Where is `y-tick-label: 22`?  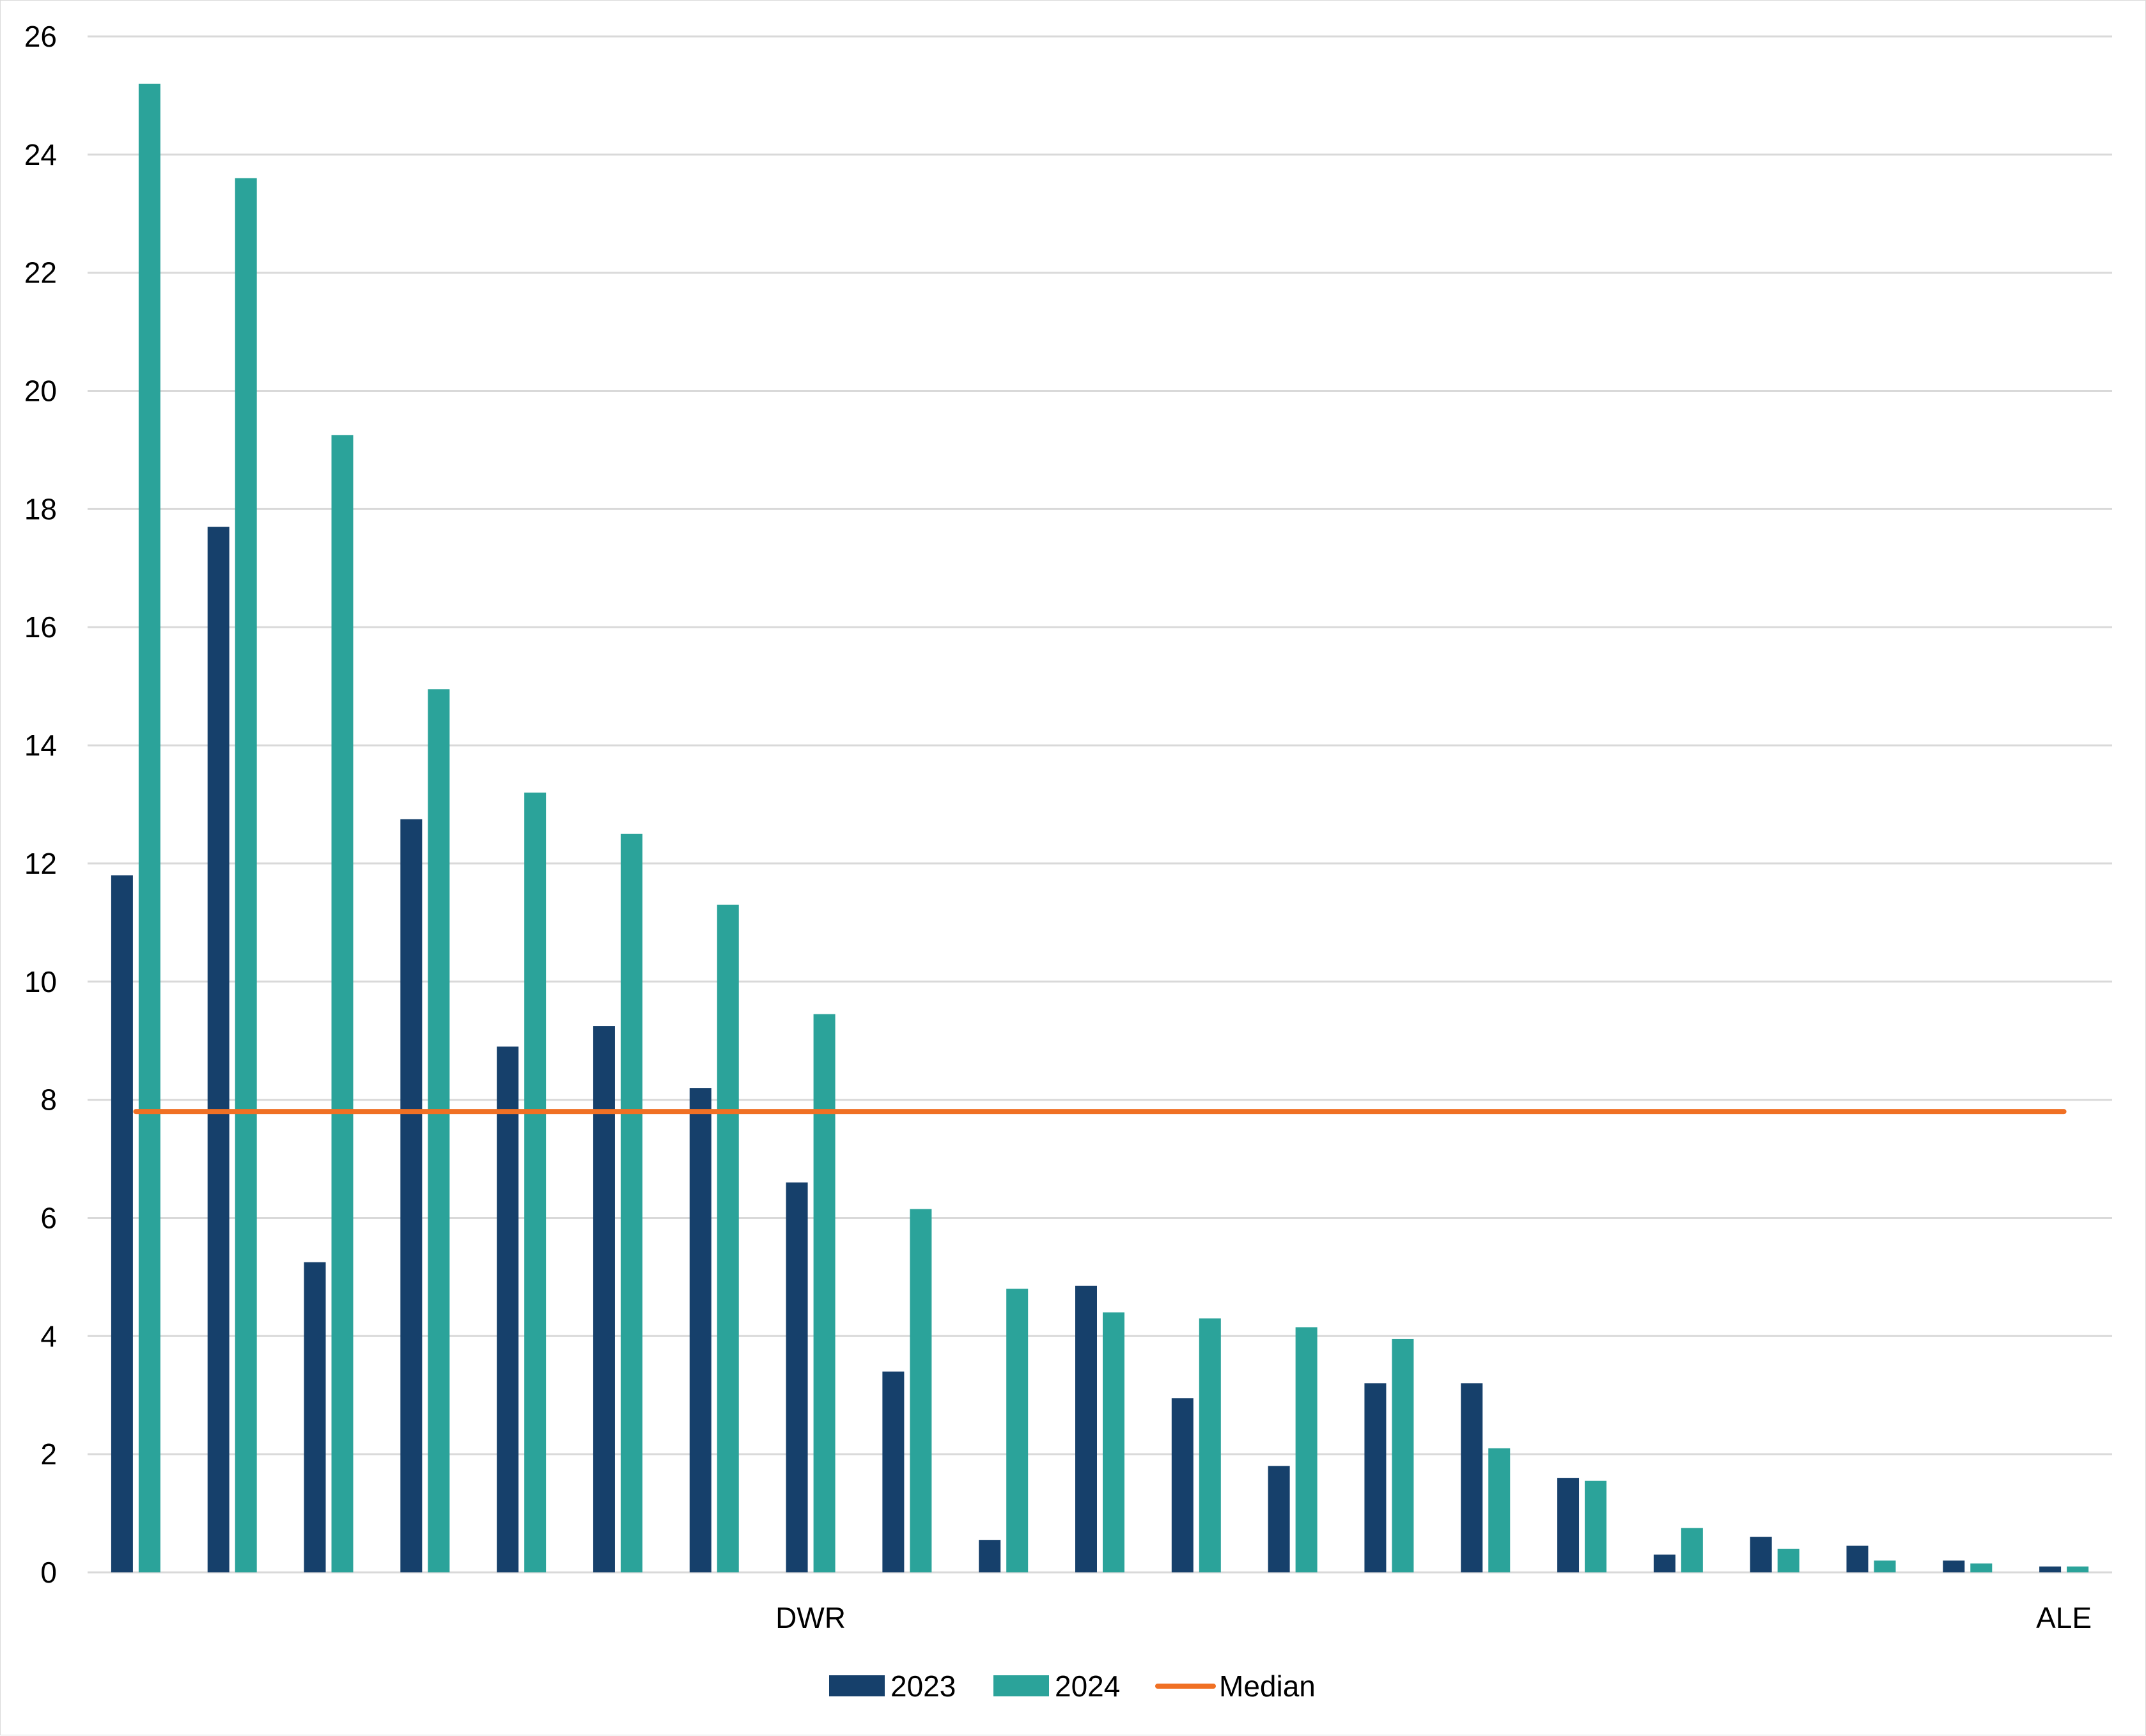 y-tick-label: 22 is located at coordinates (40, 273).